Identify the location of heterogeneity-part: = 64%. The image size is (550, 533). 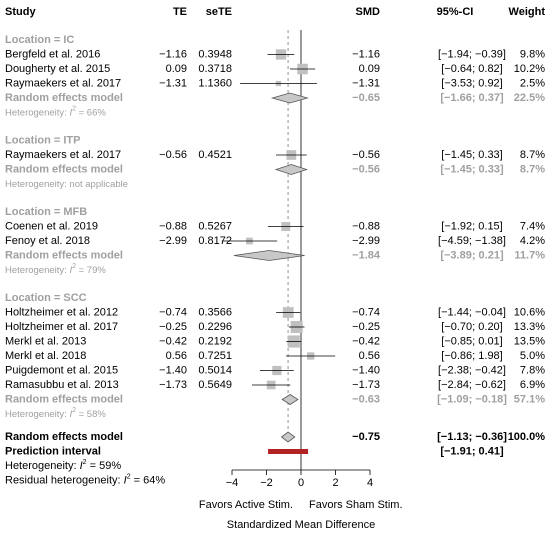
(148, 480).